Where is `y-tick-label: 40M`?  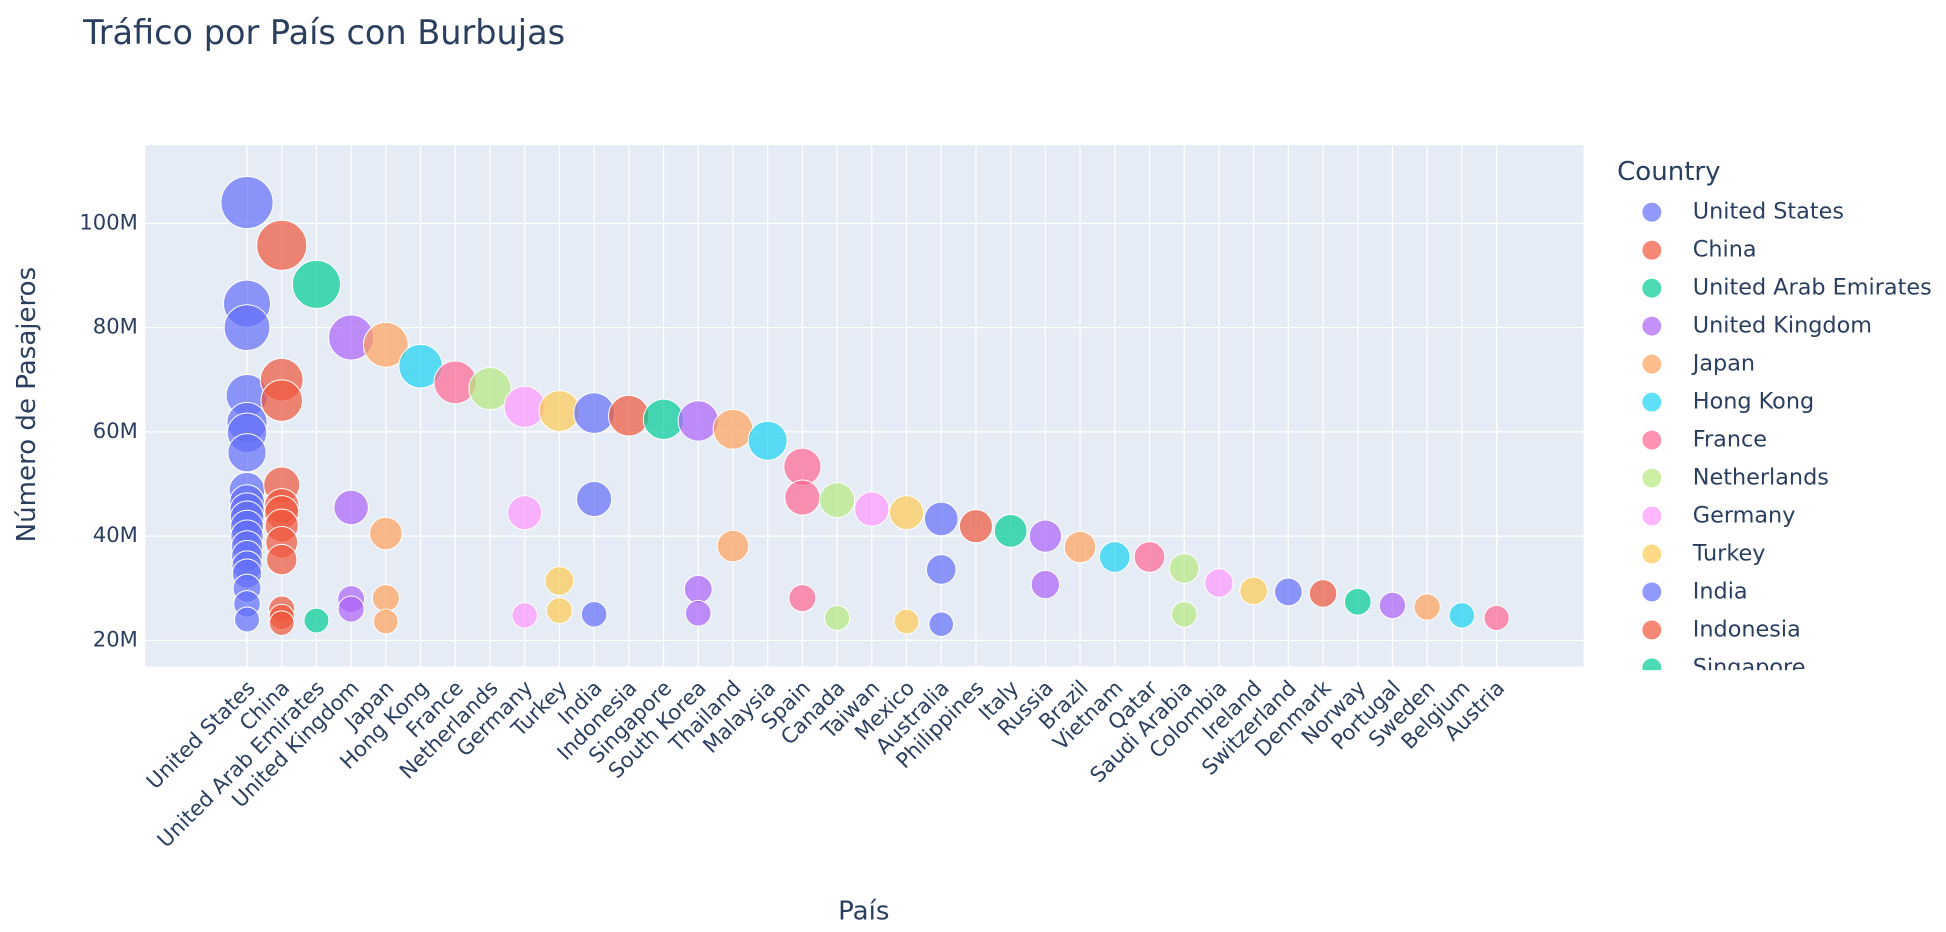
y-tick-label: 40M is located at coordinates (115, 534).